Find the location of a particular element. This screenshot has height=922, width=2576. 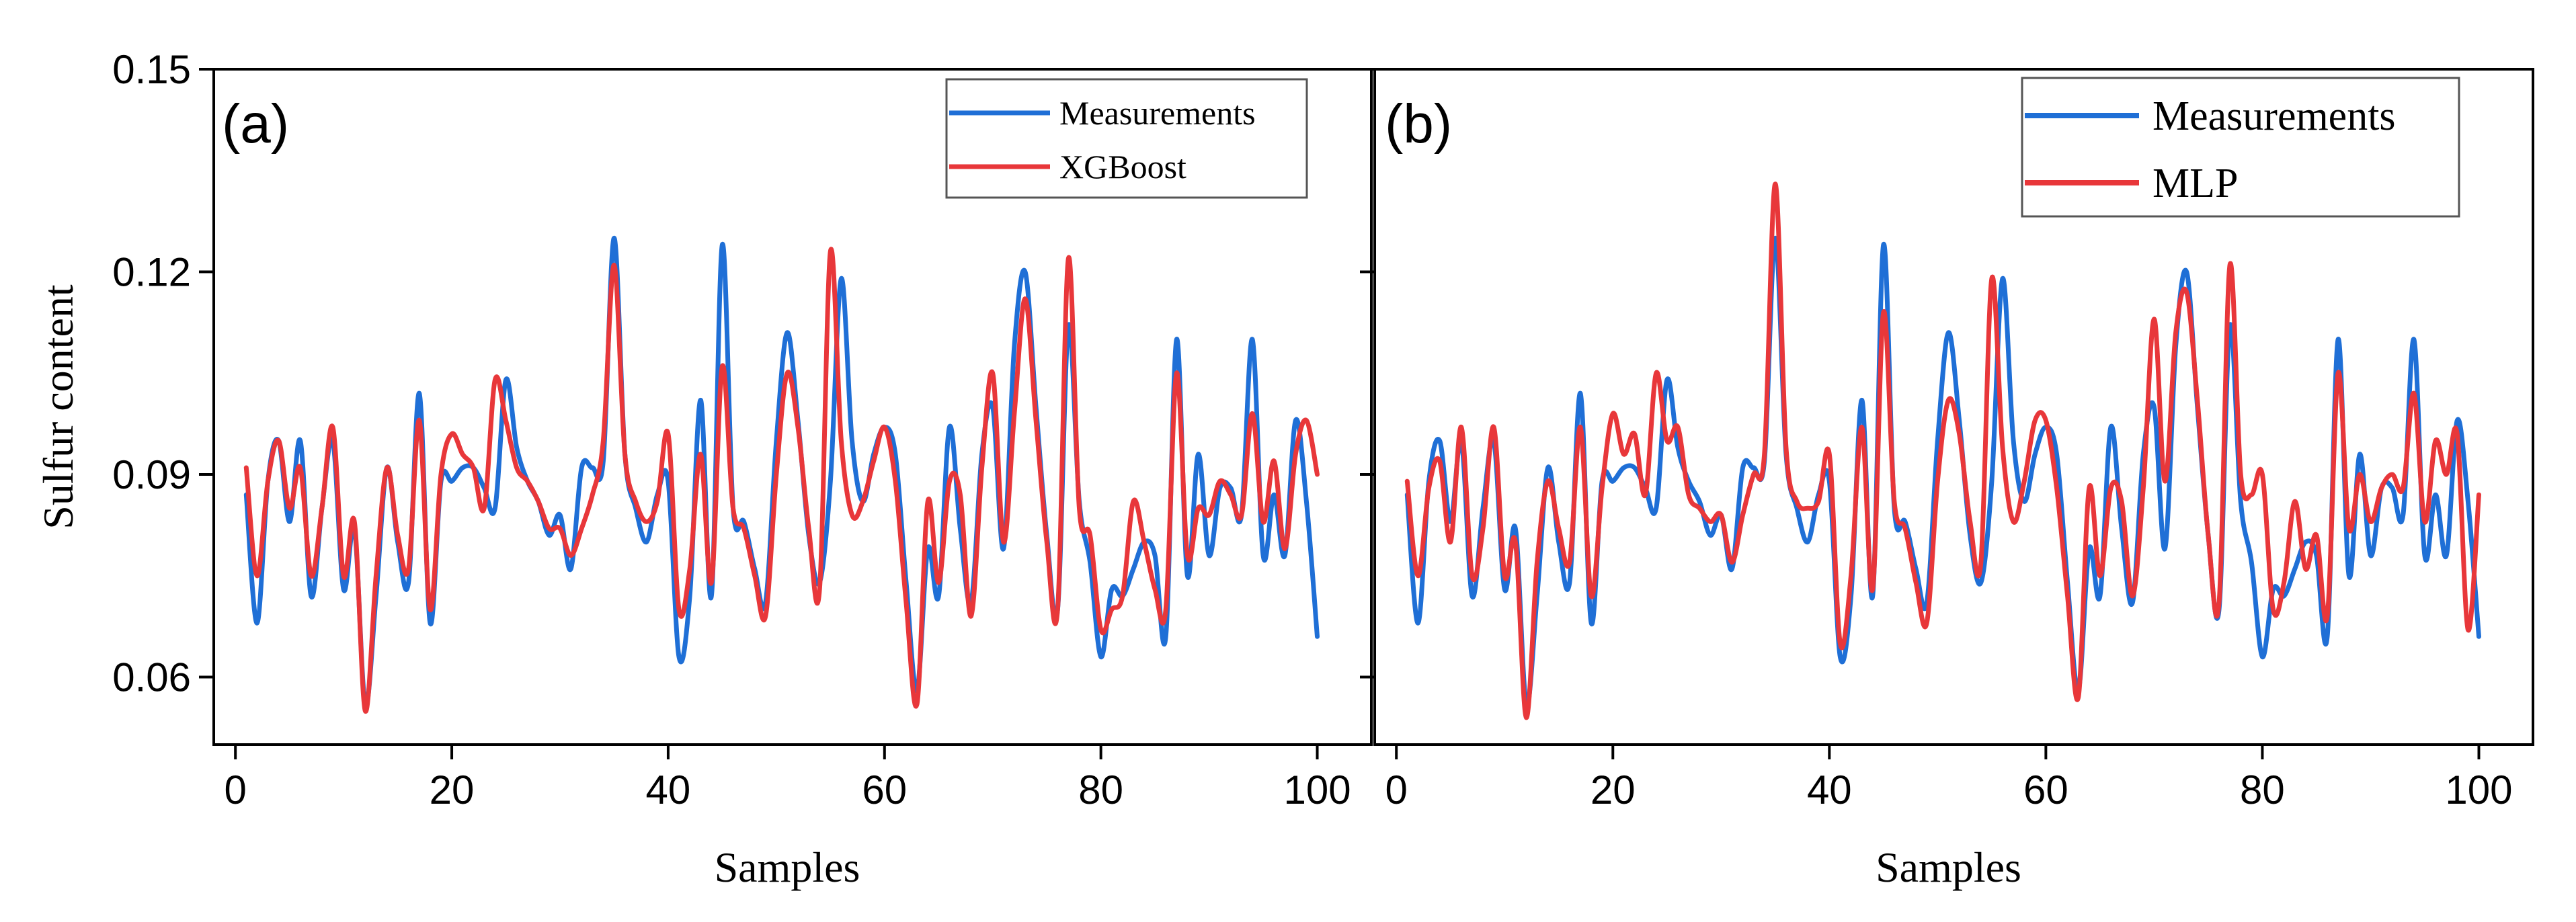

legend-label: MLP is located at coordinates (2195, 183).